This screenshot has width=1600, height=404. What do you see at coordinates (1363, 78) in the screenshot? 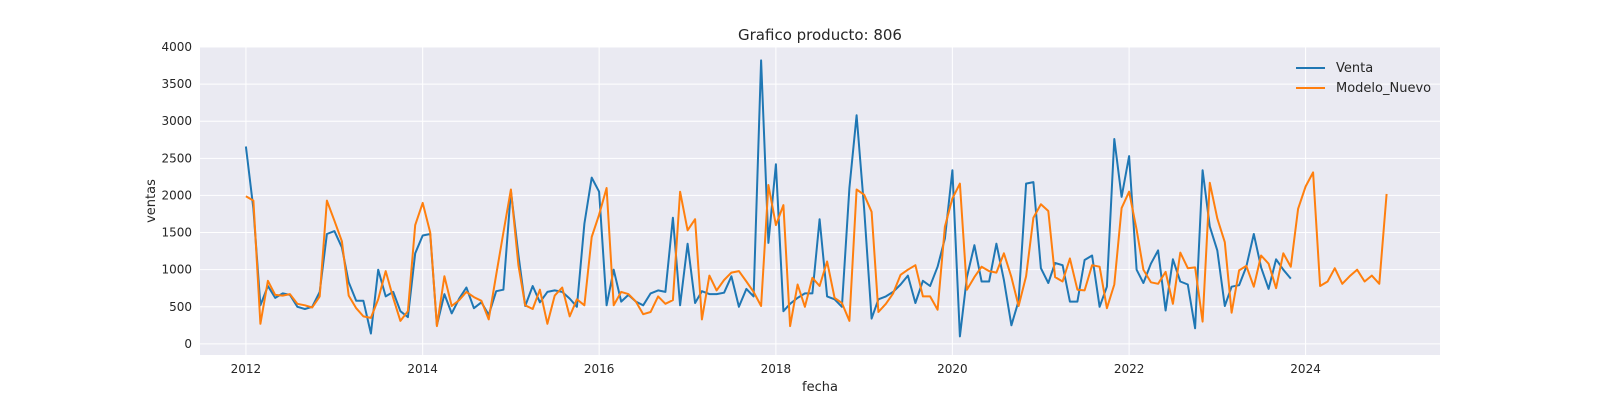
I see `legend: Venta Modelo_Nuevo` at bounding box center [1363, 78].